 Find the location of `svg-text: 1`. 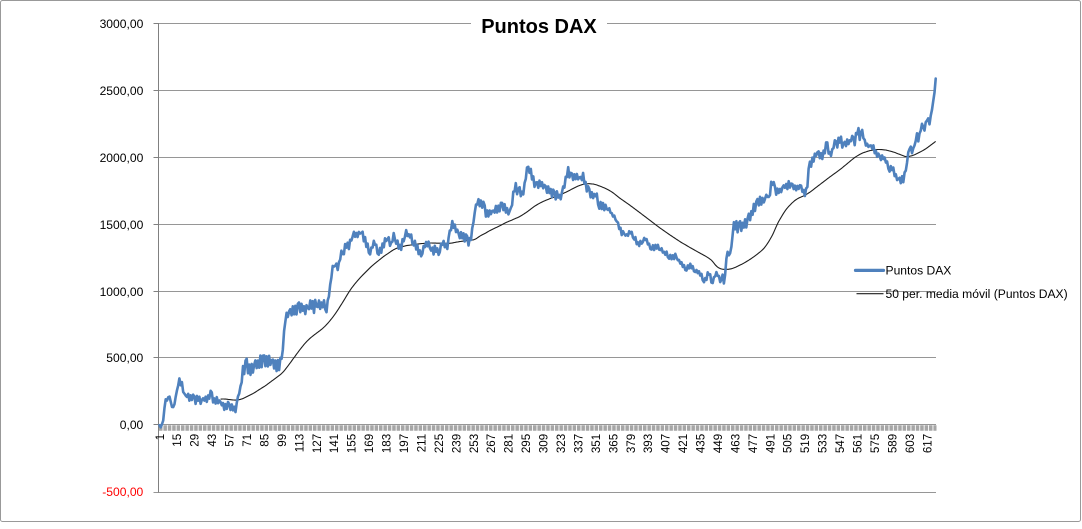

svg-text: 1 is located at coordinates (160, 437).